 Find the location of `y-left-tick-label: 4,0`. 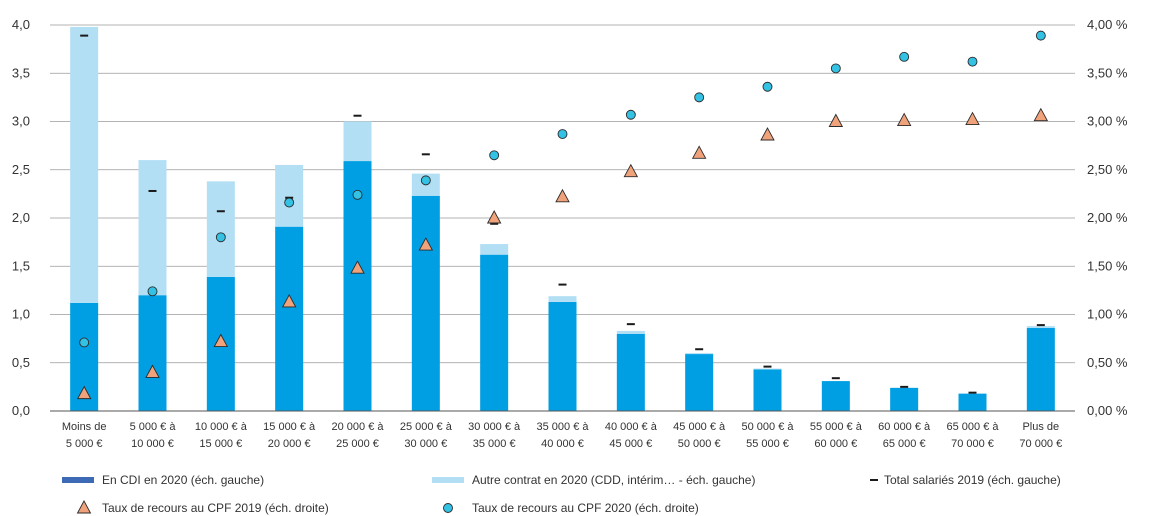

y-left-tick-label: 4,0 is located at coordinates (21, 24).